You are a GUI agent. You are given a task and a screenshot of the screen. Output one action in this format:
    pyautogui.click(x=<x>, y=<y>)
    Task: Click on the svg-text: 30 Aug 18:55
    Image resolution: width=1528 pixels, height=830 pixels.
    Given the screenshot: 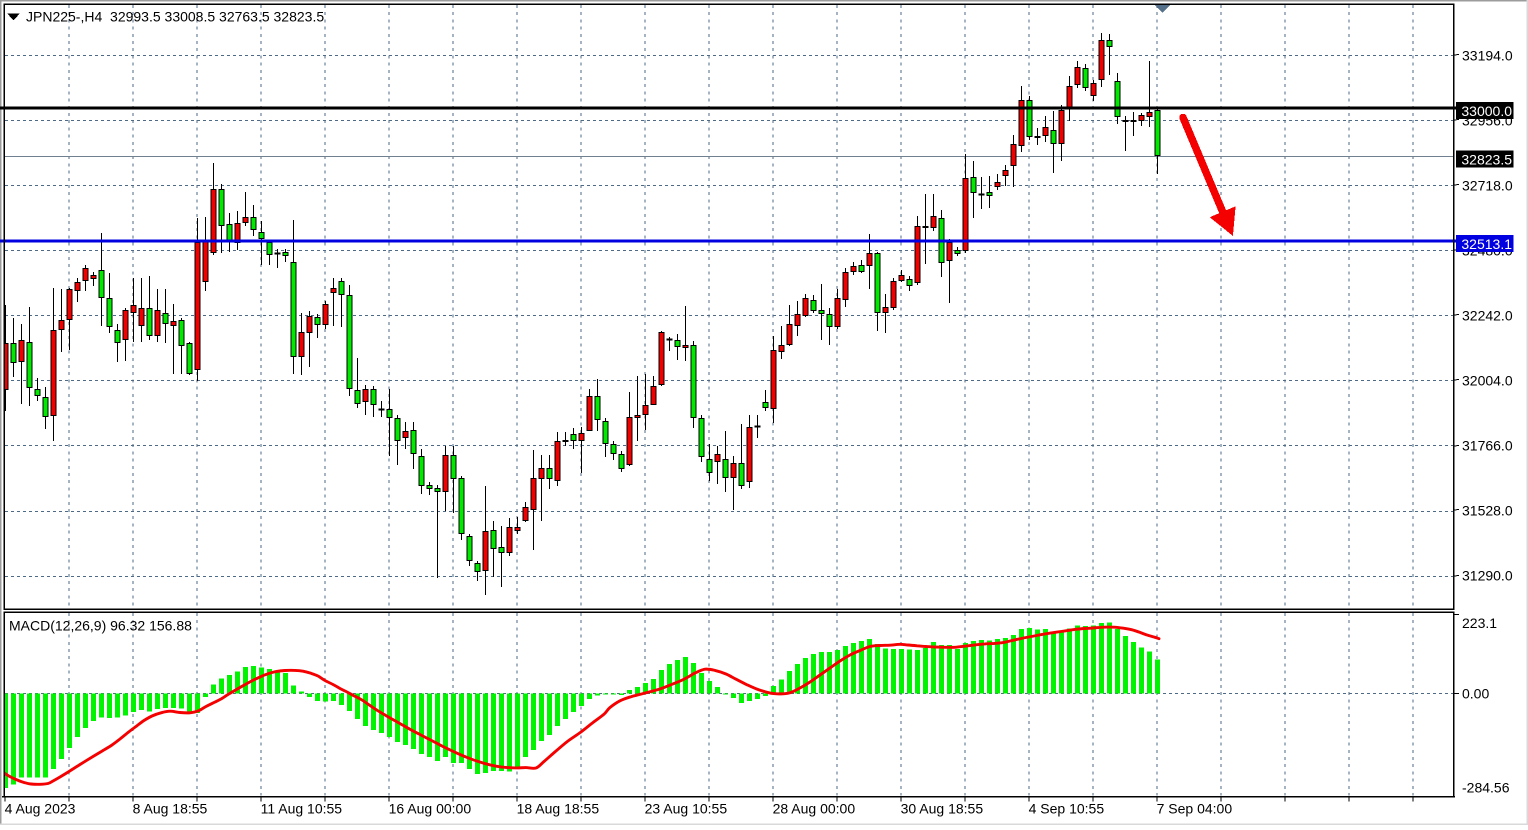 What is the action you would take?
    pyautogui.click(x=942, y=809)
    